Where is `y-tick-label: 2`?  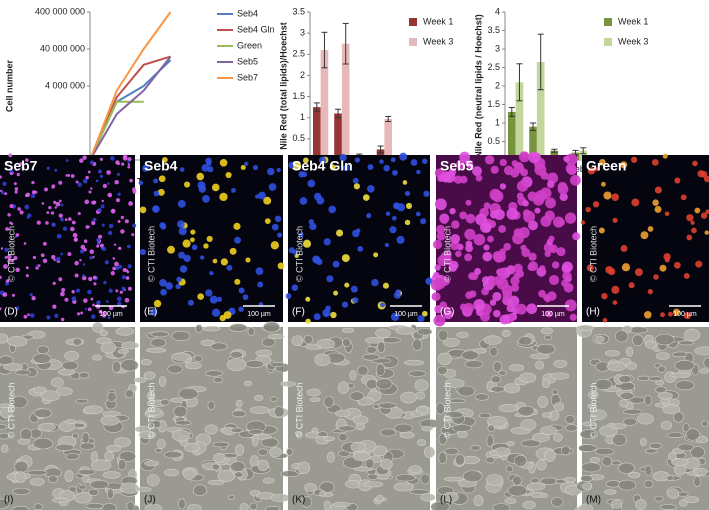
y-tick-label: 2 is located at coordinates (302, 75).